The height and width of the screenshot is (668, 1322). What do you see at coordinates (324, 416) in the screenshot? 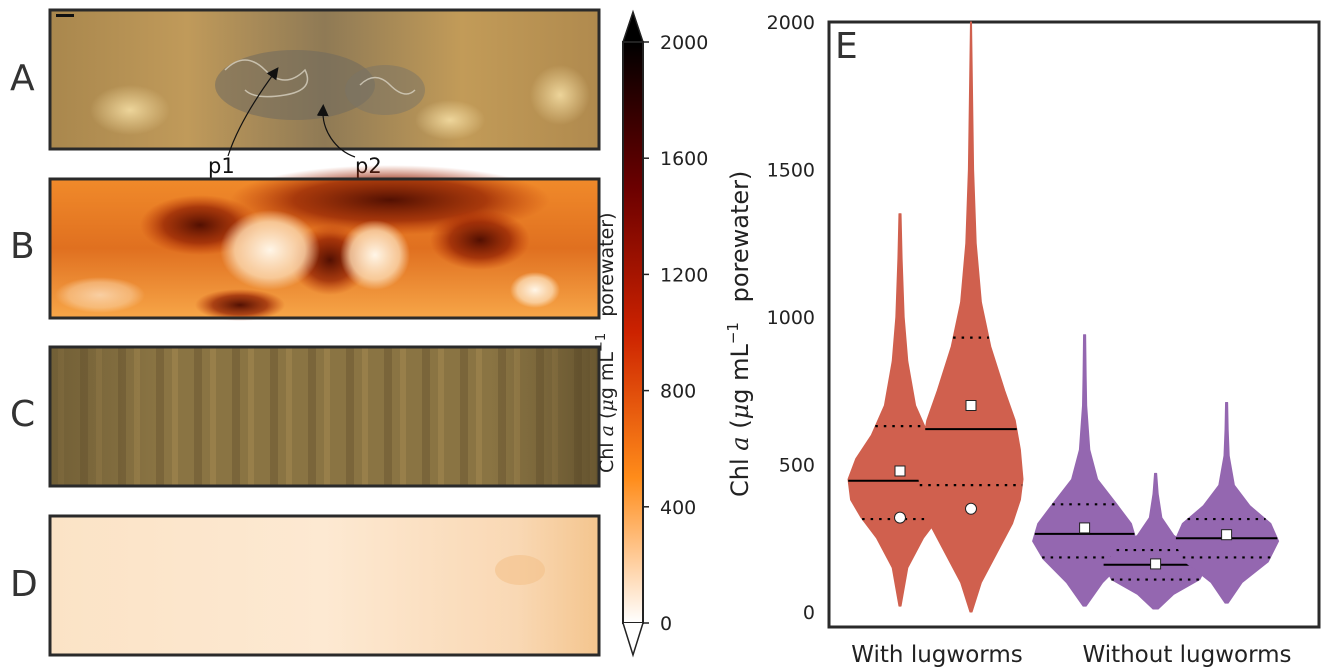
I see `image-panel-c` at bounding box center [324, 416].